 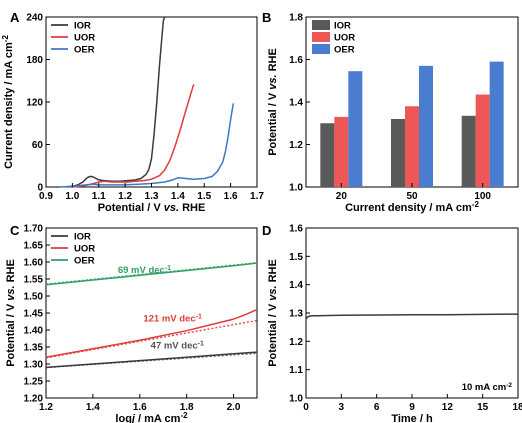 I want to click on panel-letter: A, so click(x=15, y=17).